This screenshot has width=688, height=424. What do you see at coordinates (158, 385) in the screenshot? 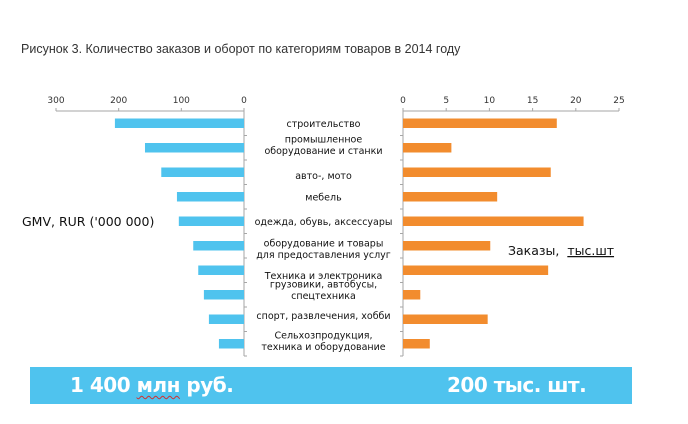
I see `gmv-total-unit: млн` at bounding box center [158, 385].